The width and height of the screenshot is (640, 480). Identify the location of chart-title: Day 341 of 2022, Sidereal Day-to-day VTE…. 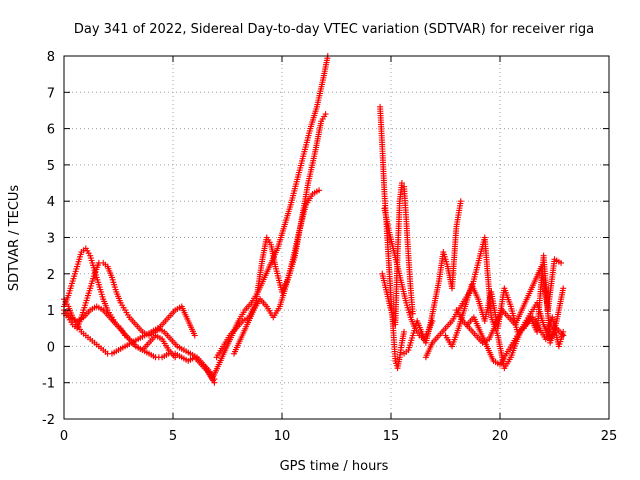
(334, 29).